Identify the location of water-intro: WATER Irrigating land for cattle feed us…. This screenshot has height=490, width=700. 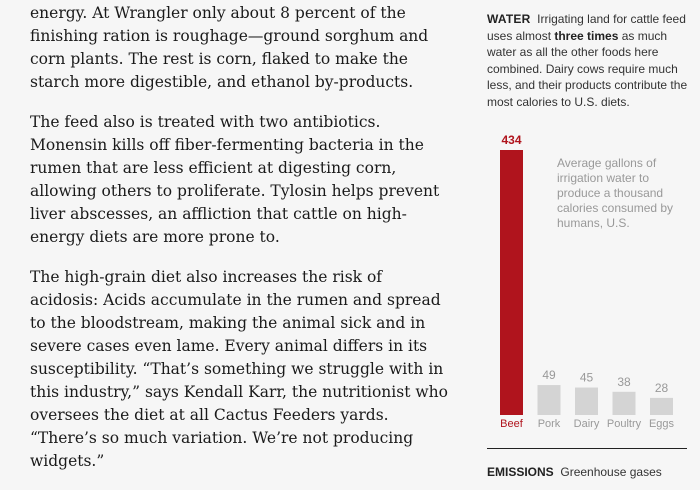
(589, 61).